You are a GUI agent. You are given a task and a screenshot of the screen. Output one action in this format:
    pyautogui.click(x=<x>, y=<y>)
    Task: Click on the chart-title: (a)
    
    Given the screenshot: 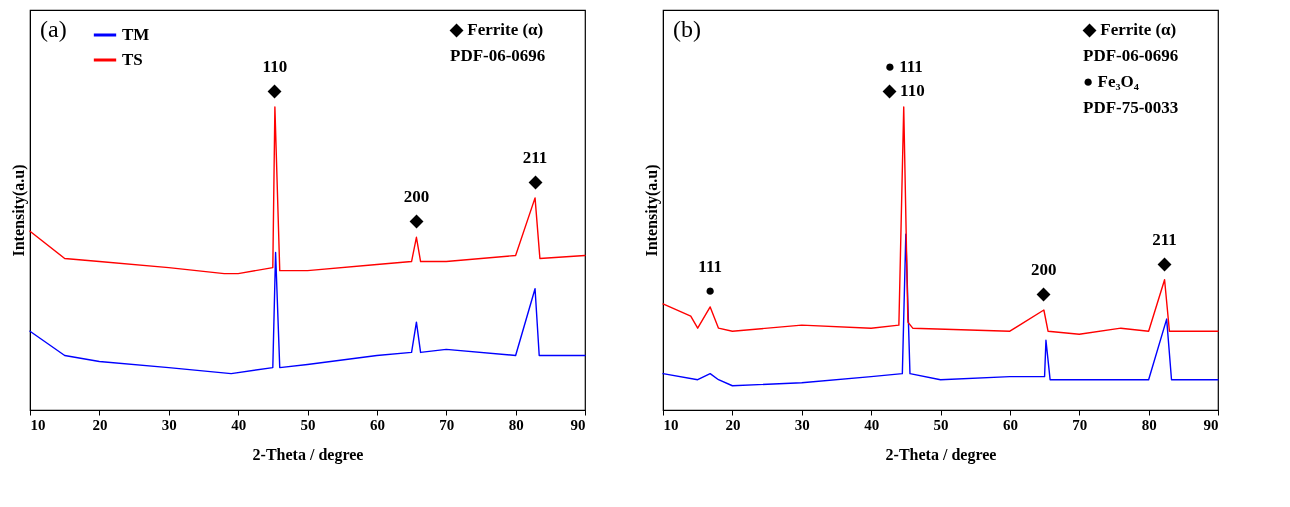 What is the action you would take?
    pyautogui.click(x=53, y=29)
    